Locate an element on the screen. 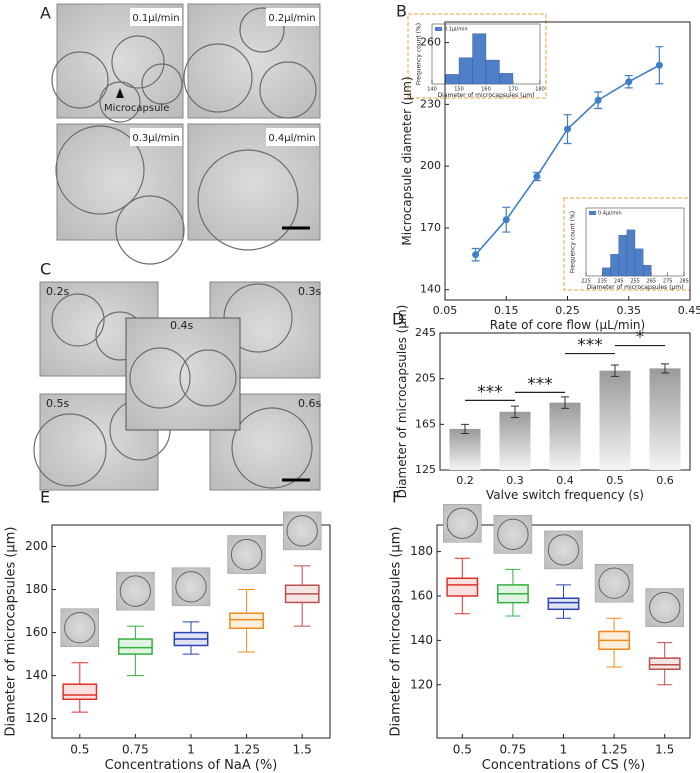 This screenshot has height=773, width=700. y-tick-label: 205 is located at coordinates (425, 378).